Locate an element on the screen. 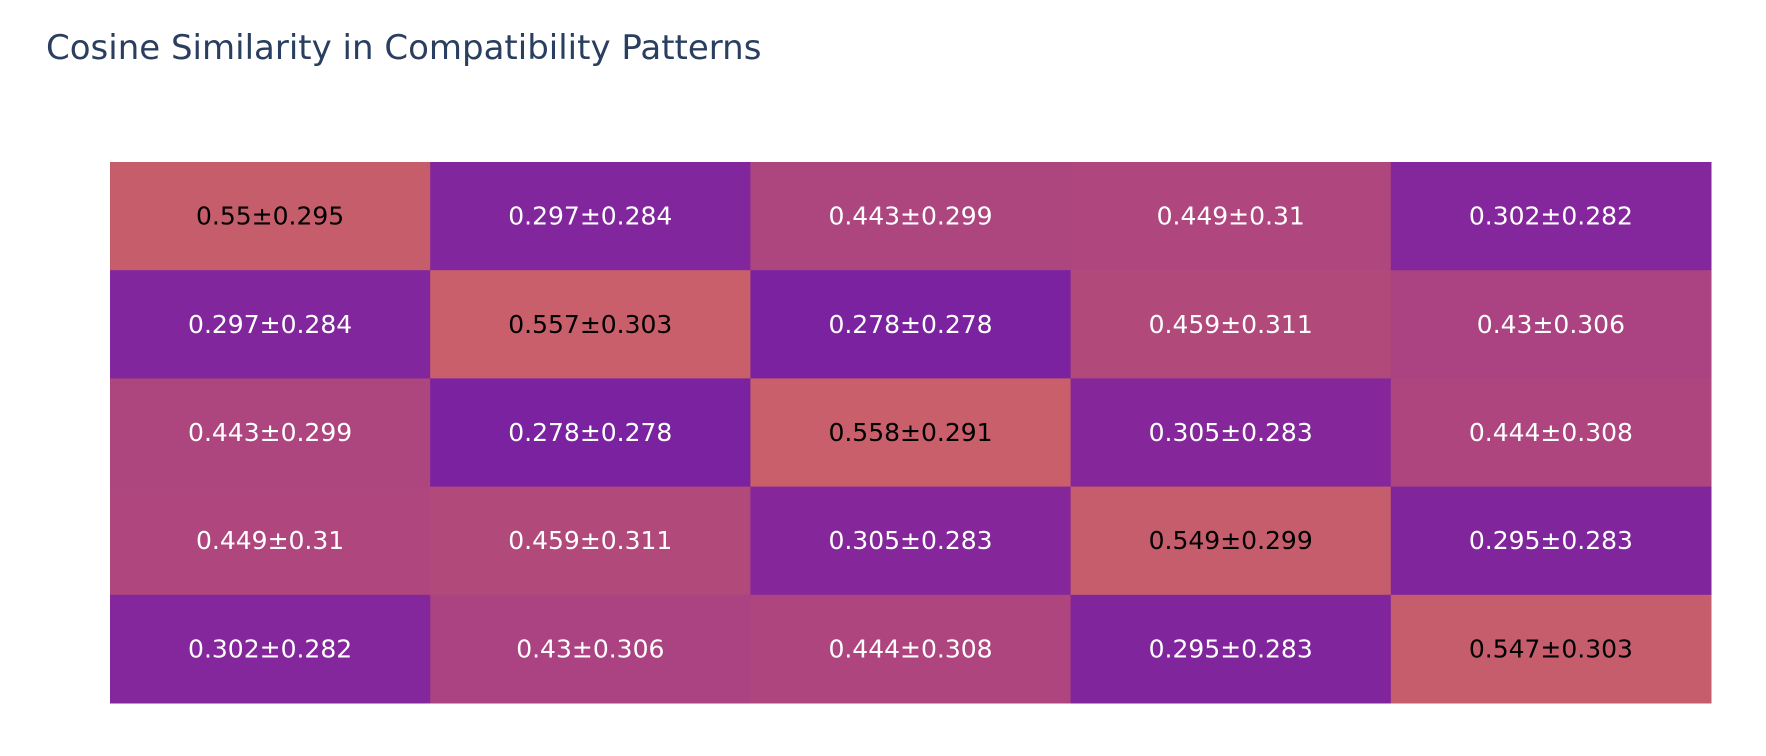 The height and width of the screenshot is (756, 1766). heatmap-cell-label-r4-c4: 0.547±0.303 is located at coordinates (1551, 648).